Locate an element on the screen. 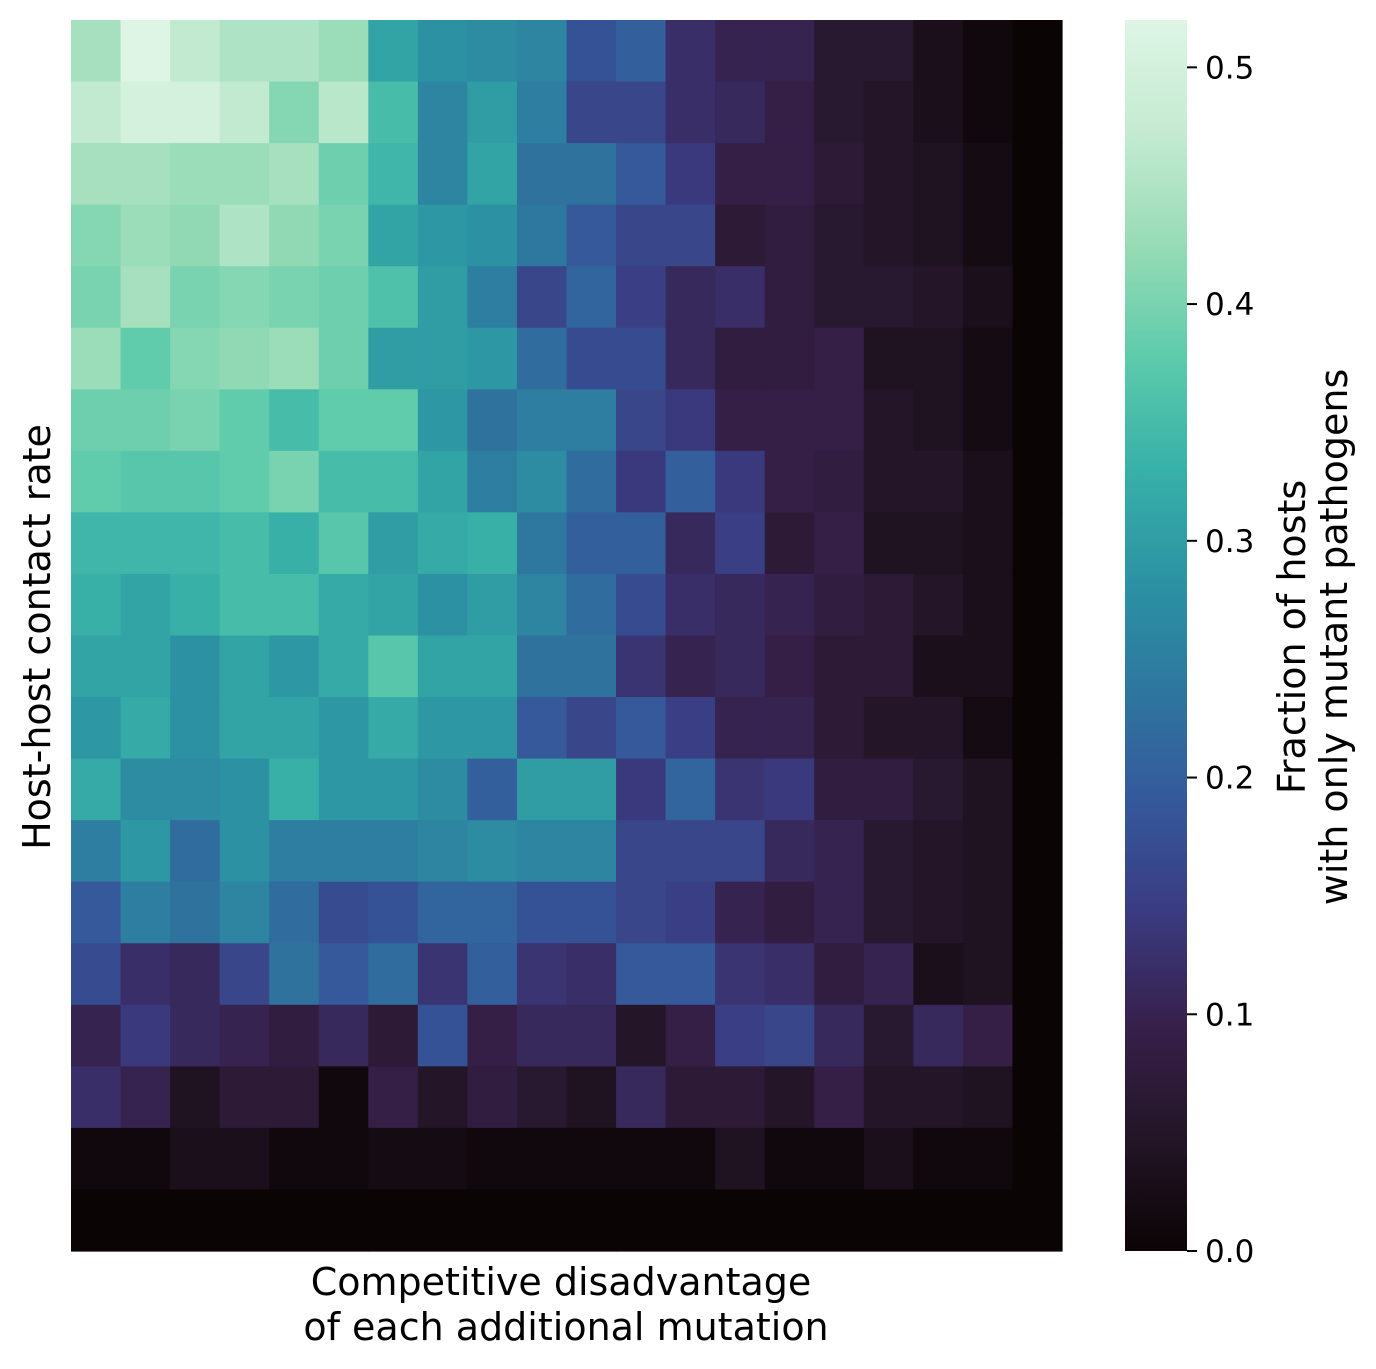 The width and height of the screenshot is (1376, 1369). colorbar-tick-label: 0.2 is located at coordinates (1229, 779).